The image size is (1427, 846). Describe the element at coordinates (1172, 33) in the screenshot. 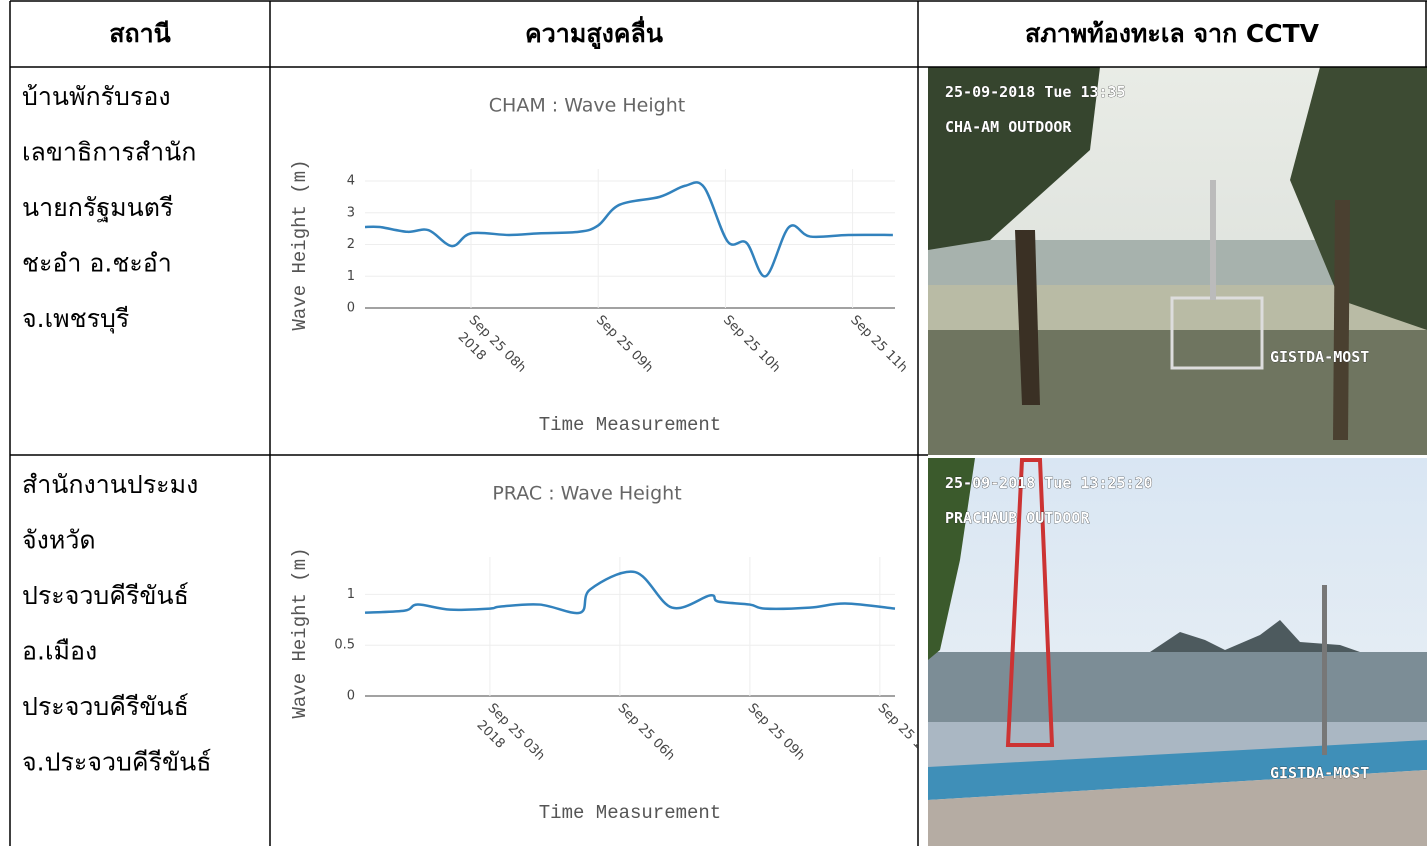

I see `column-header: สภาพท้องทะเล จาก CCTV` at that location.